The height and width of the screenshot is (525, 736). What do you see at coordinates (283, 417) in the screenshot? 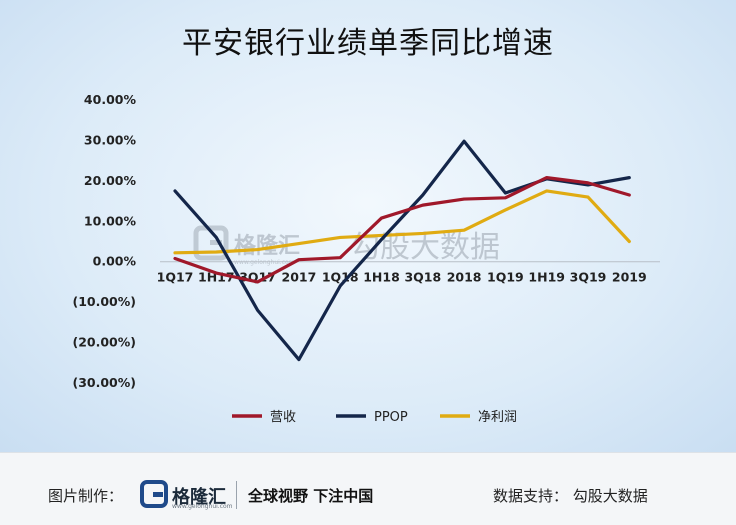
I see `legend-label: 营收` at bounding box center [283, 417].